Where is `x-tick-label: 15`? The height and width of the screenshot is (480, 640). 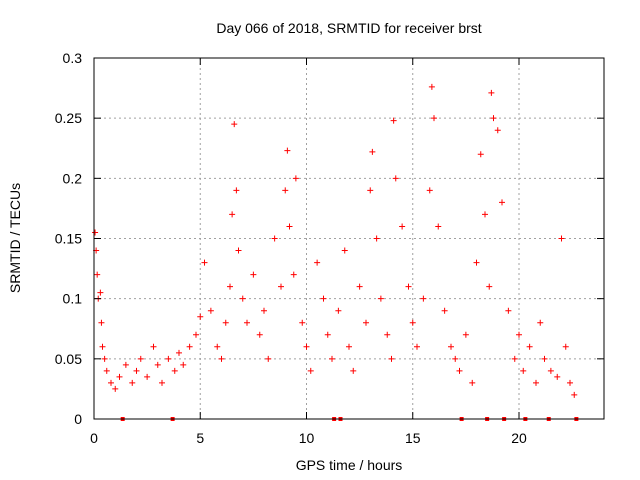 x-tick-label: 15 is located at coordinates (413, 438).